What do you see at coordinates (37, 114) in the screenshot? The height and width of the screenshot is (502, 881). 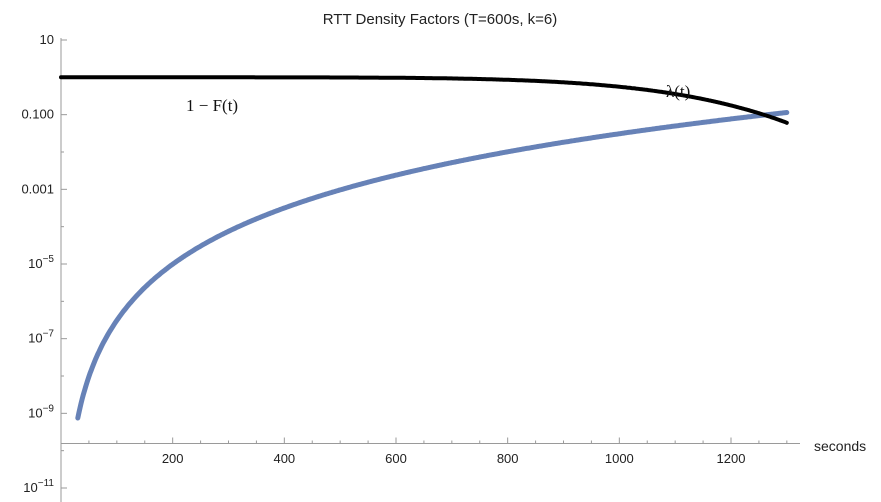 I see `y-tick-label: 0.100` at bounding box center [37, 114].